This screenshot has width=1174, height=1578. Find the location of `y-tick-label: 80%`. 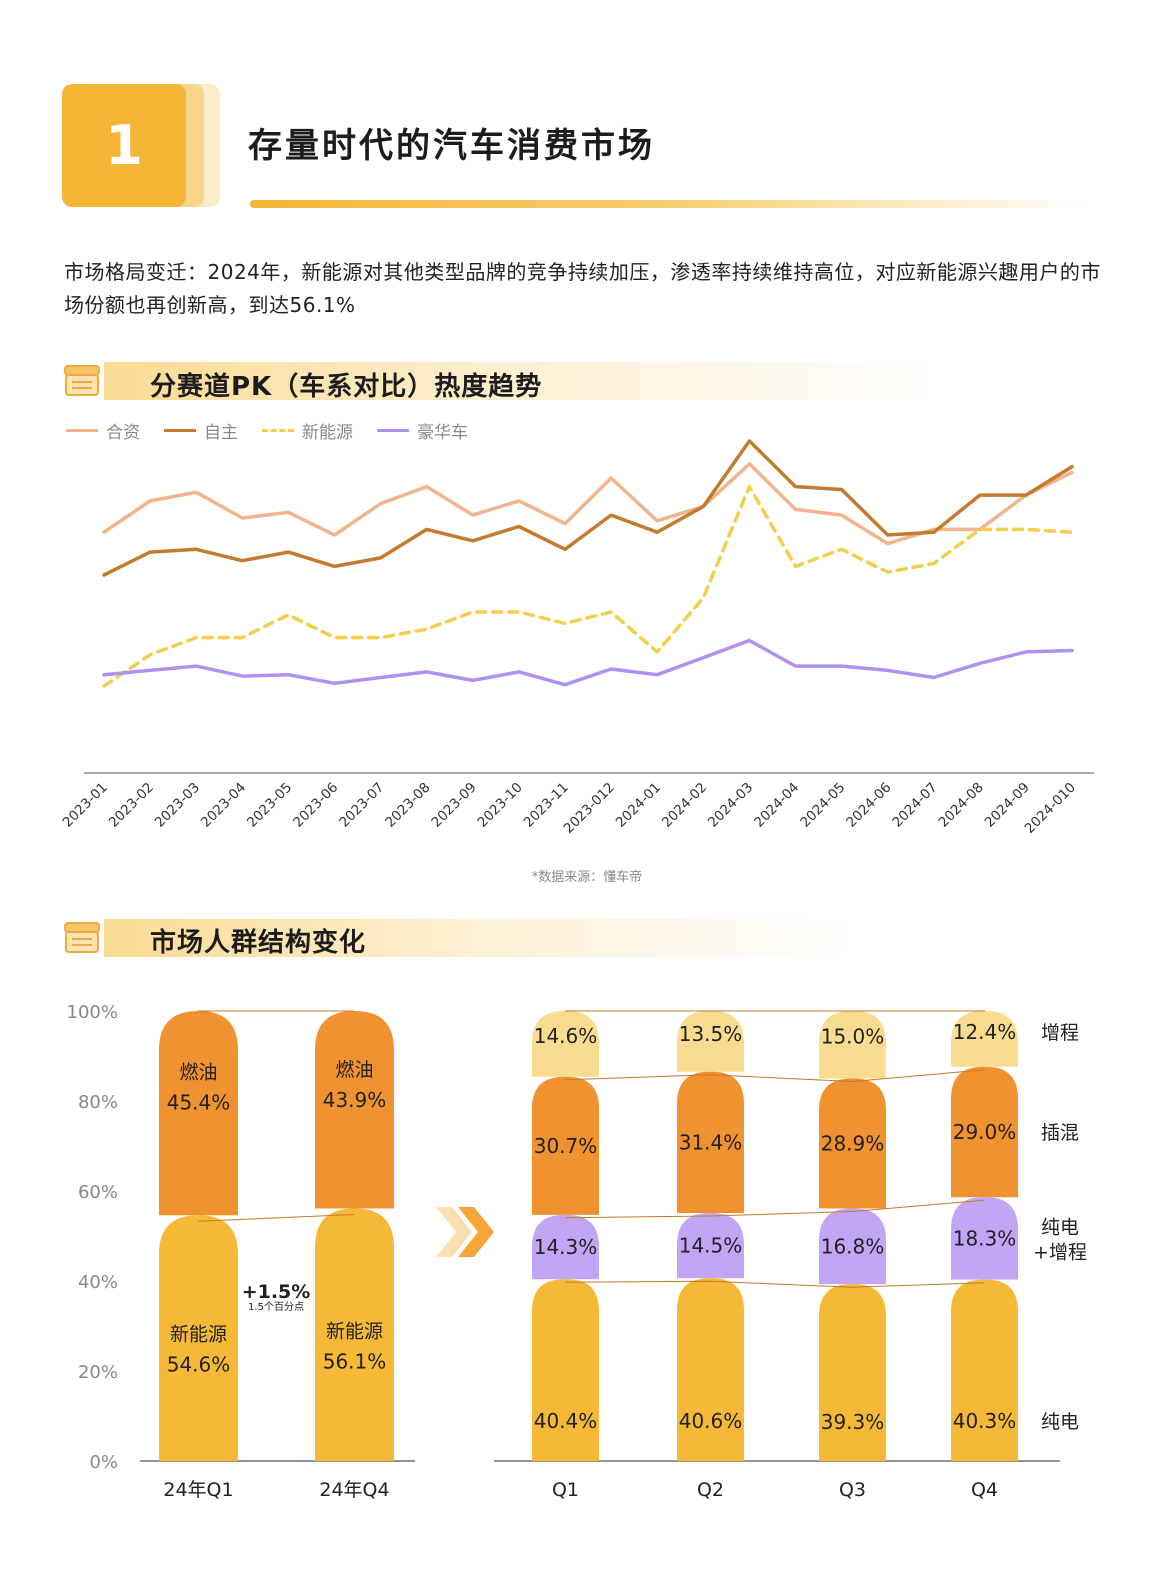

y-tick-label: 80% is located at coordinates (98, 1102).